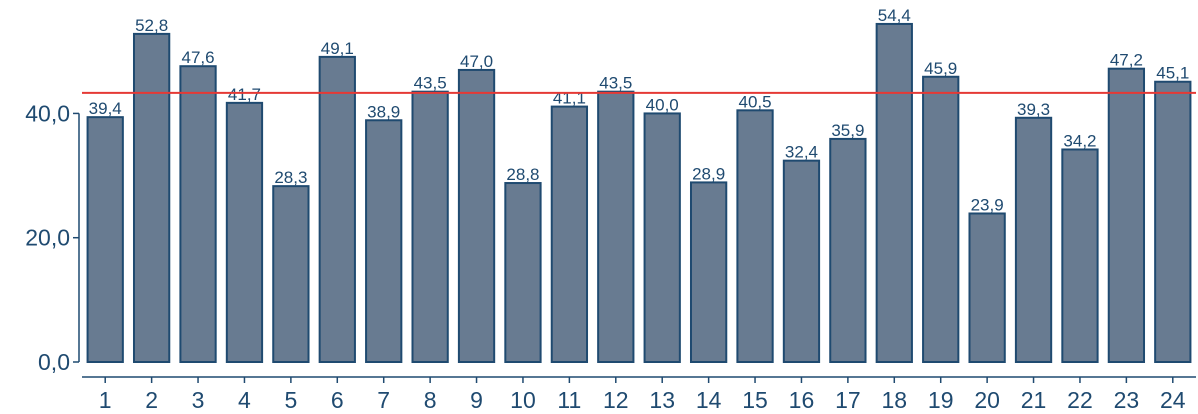 This screenshot has width=1198, height=414. I want to click on x-tick-label-5: 5, so click(290, 400).